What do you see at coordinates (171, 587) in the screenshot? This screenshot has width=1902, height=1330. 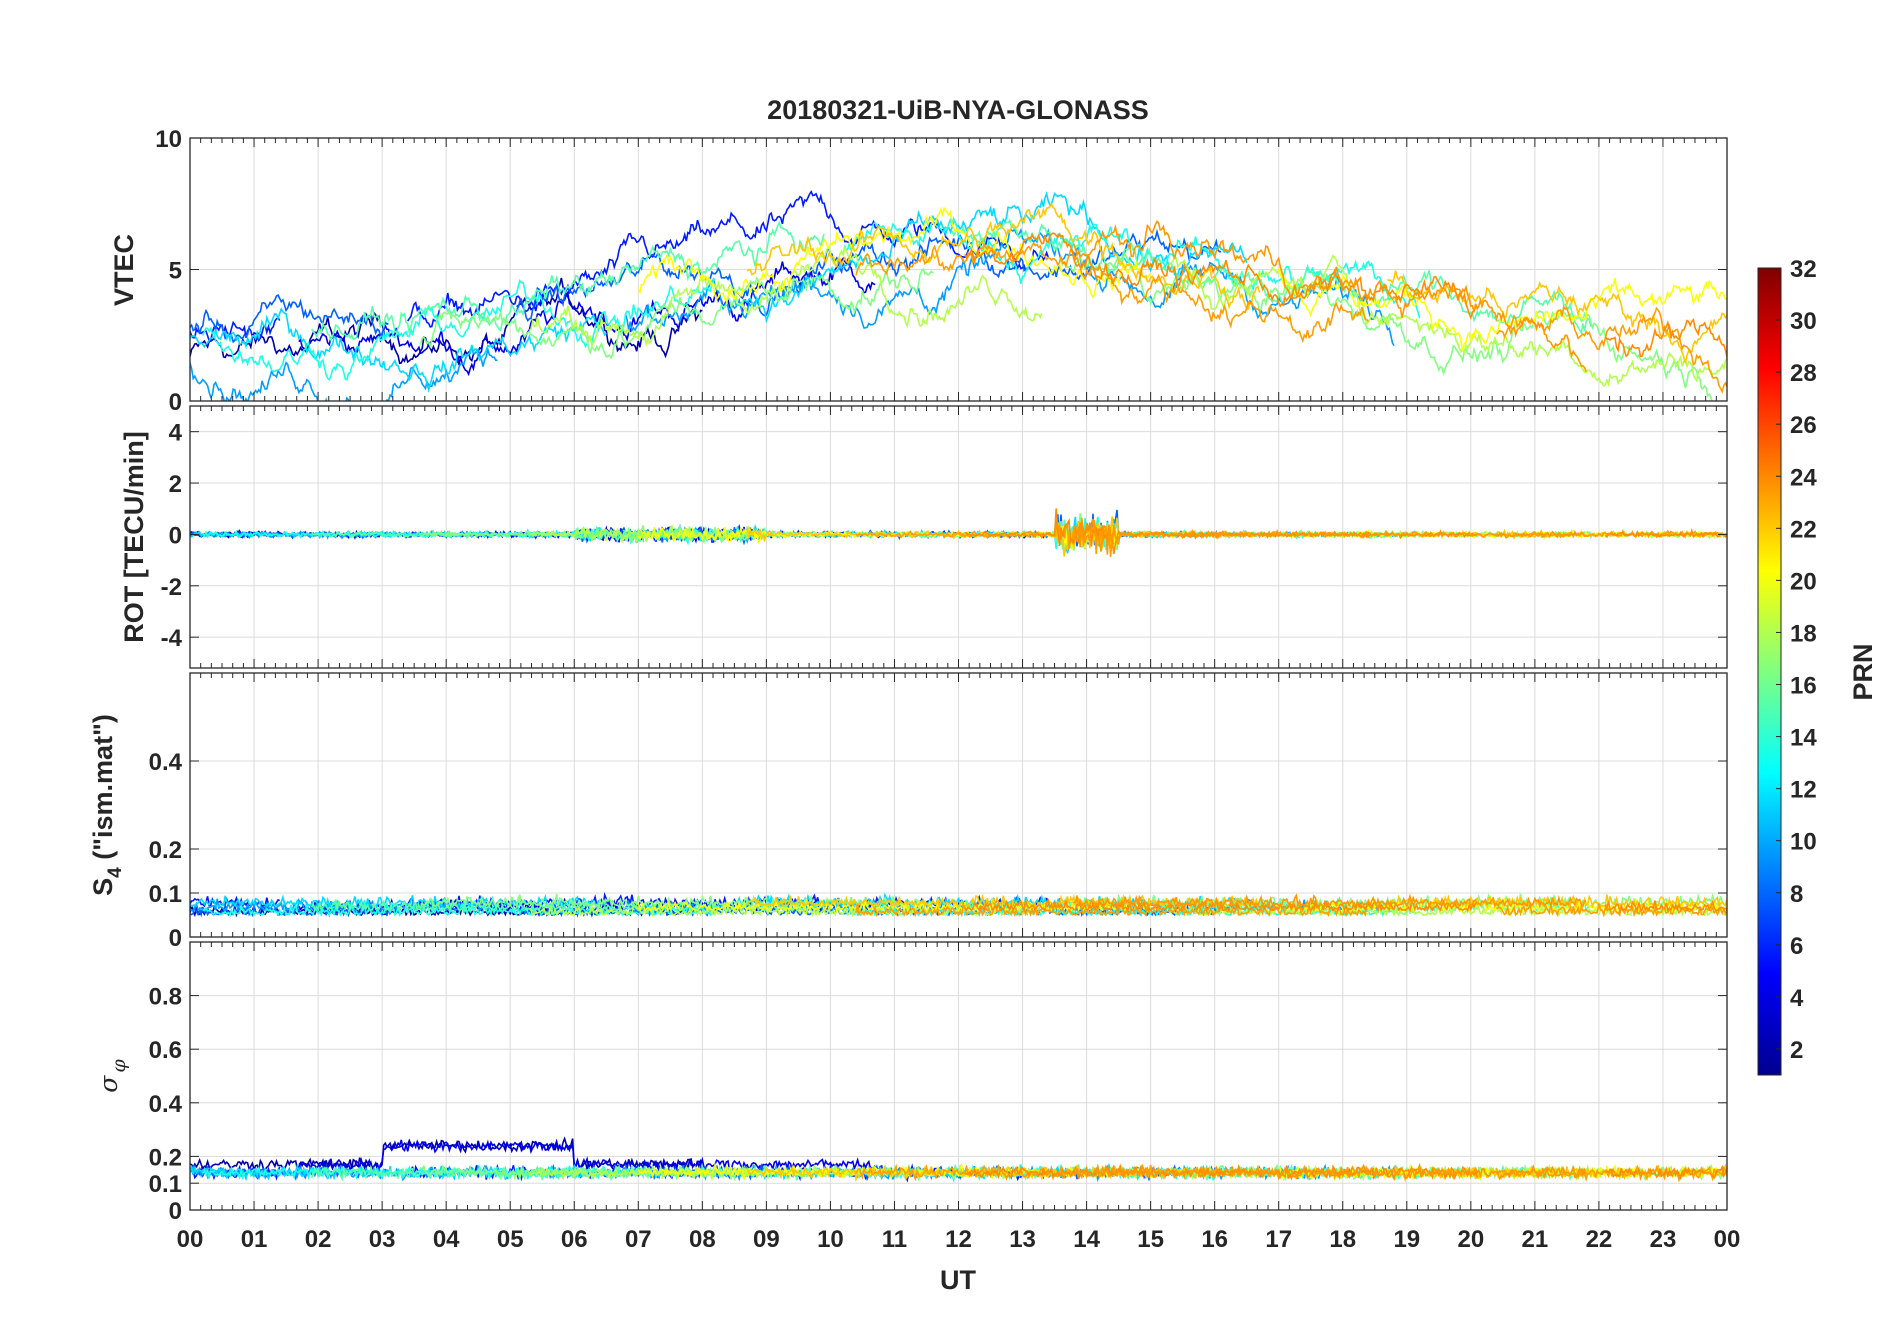 I see `y-tick-label-rot: -2` at bounding box center [171, 587].